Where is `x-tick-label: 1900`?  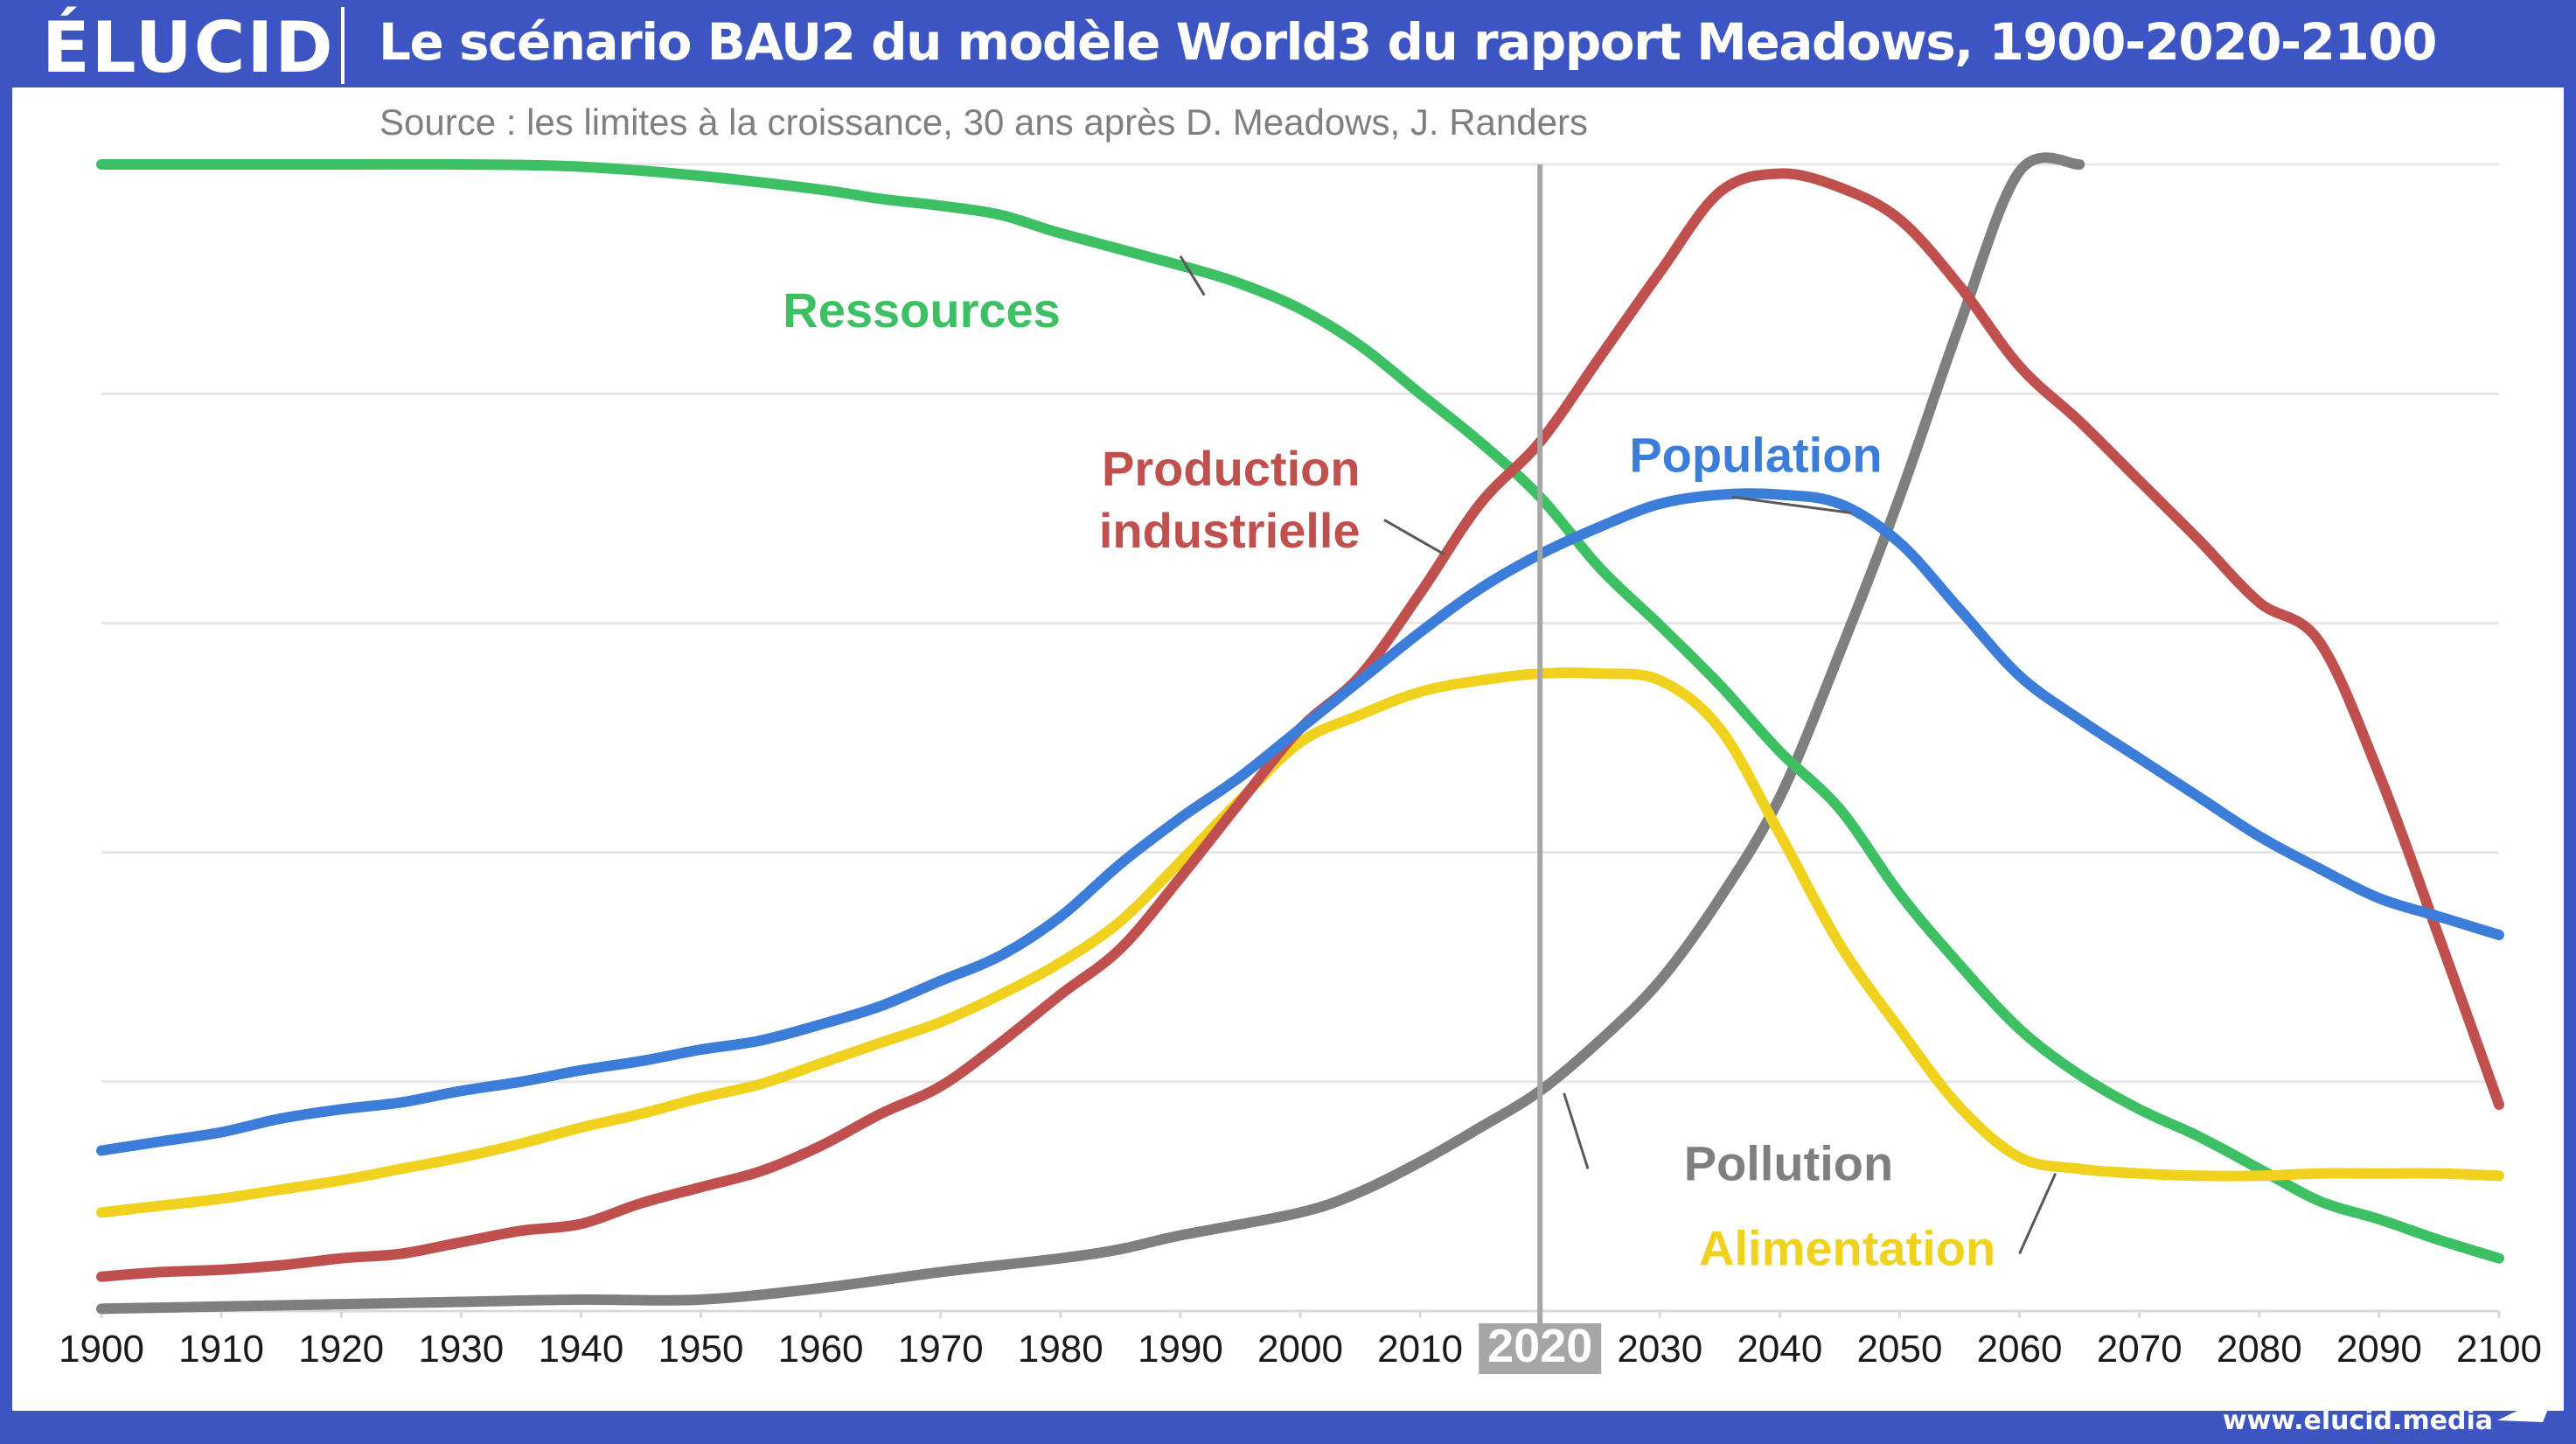 x-tick-label: 1900 is located at coordinates (101, 1349).